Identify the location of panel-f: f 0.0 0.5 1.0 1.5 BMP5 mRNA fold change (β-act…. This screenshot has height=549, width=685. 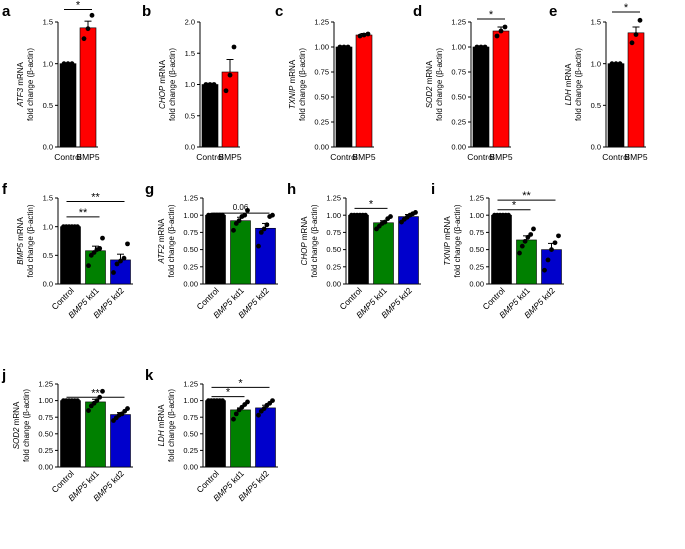
(67, 250).